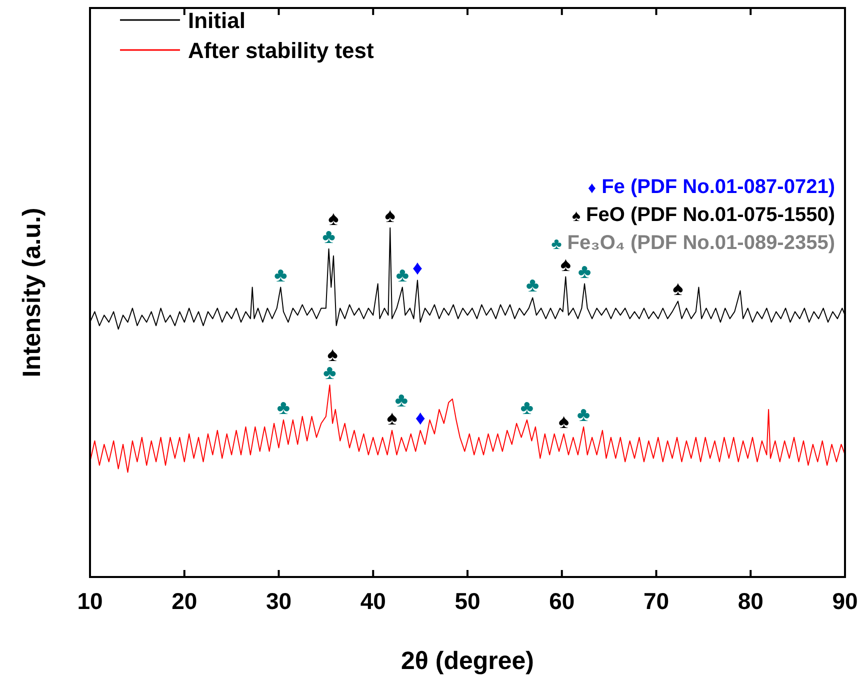 This screenshot has width=865, height=677. I want to click on x-tick-label: 30, so click(279, 601).